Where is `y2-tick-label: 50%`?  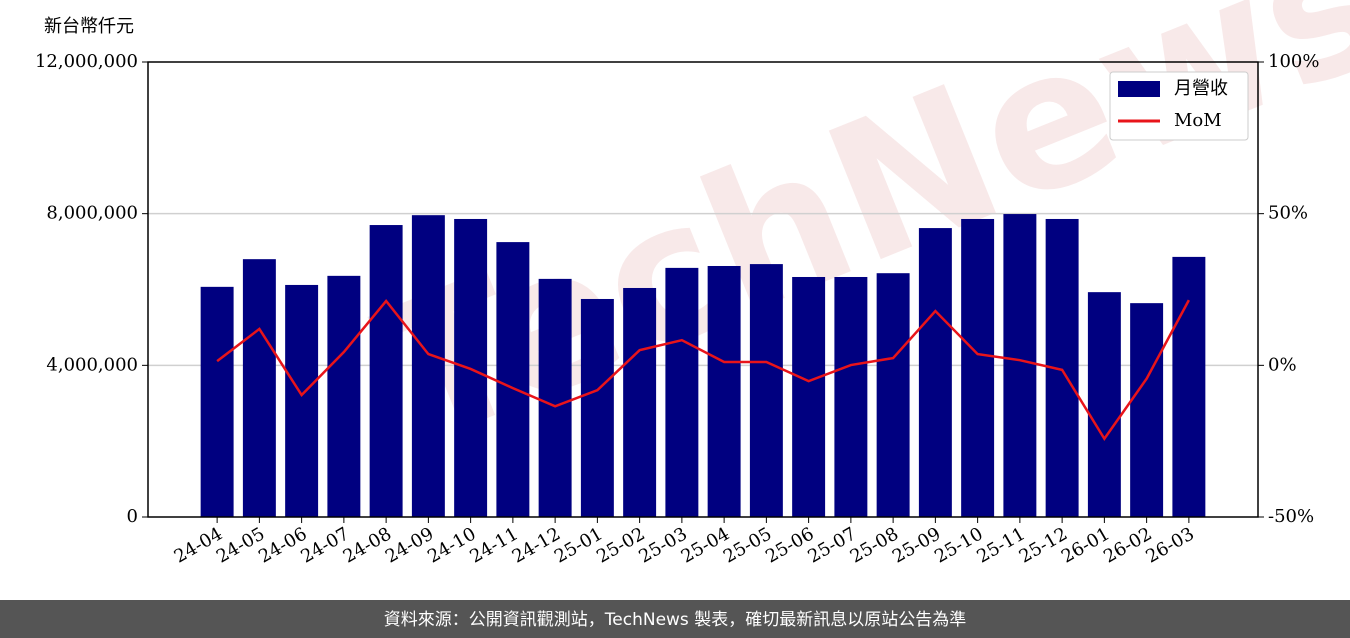 y2-tick-label: 50% is located at coordinates (1288, 213).